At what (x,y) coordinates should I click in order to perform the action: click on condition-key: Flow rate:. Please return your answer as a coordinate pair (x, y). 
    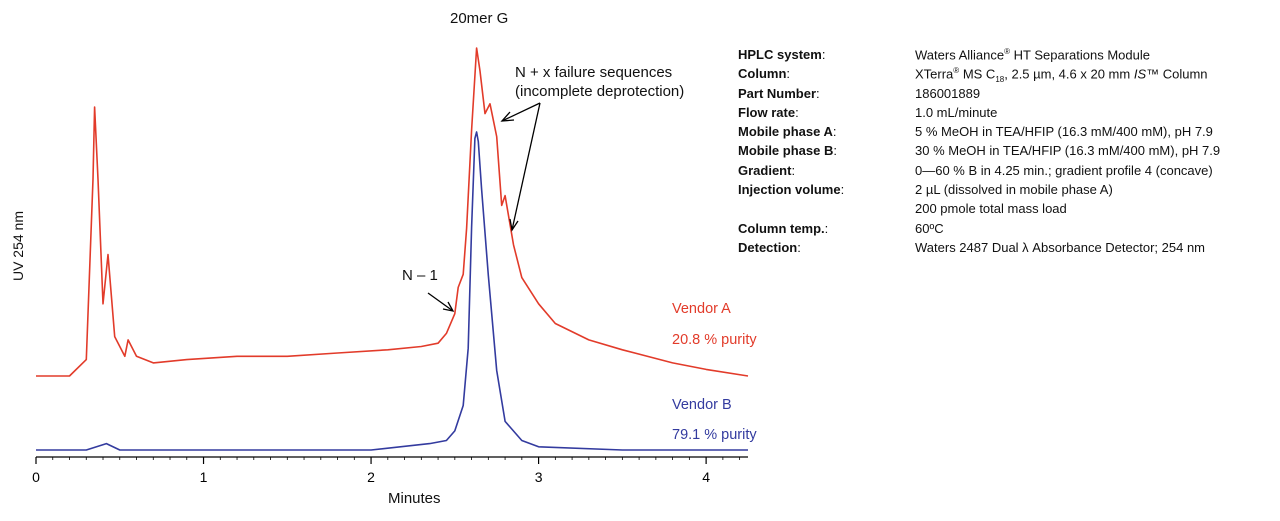
    Looking at the image, I should click on (768, 112).